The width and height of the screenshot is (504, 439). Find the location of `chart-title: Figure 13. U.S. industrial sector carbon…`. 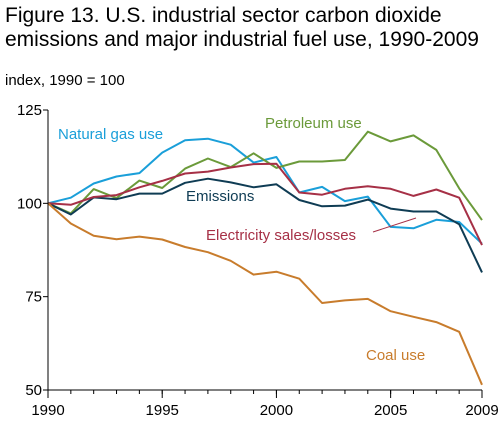

chart-title: Figure 13. U.S. industrial sector carbon… is located at coordinates (242, 27).